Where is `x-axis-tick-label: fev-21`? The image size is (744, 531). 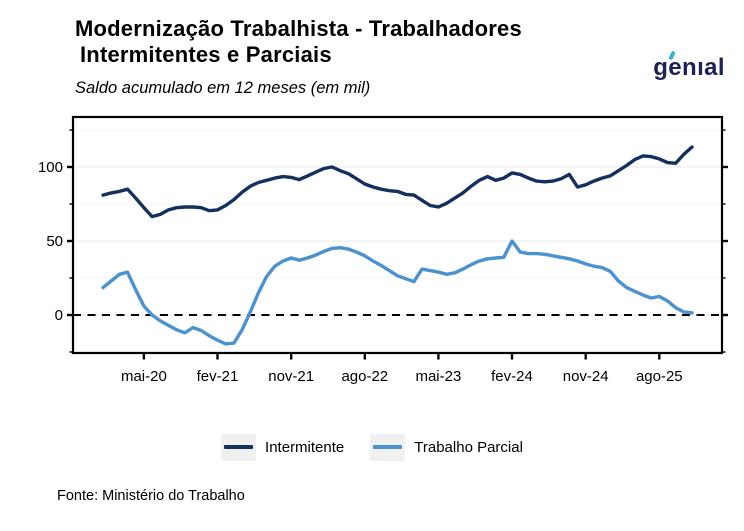 x-axis-tick-label: fev-21 is located at coordinates (218, 376).